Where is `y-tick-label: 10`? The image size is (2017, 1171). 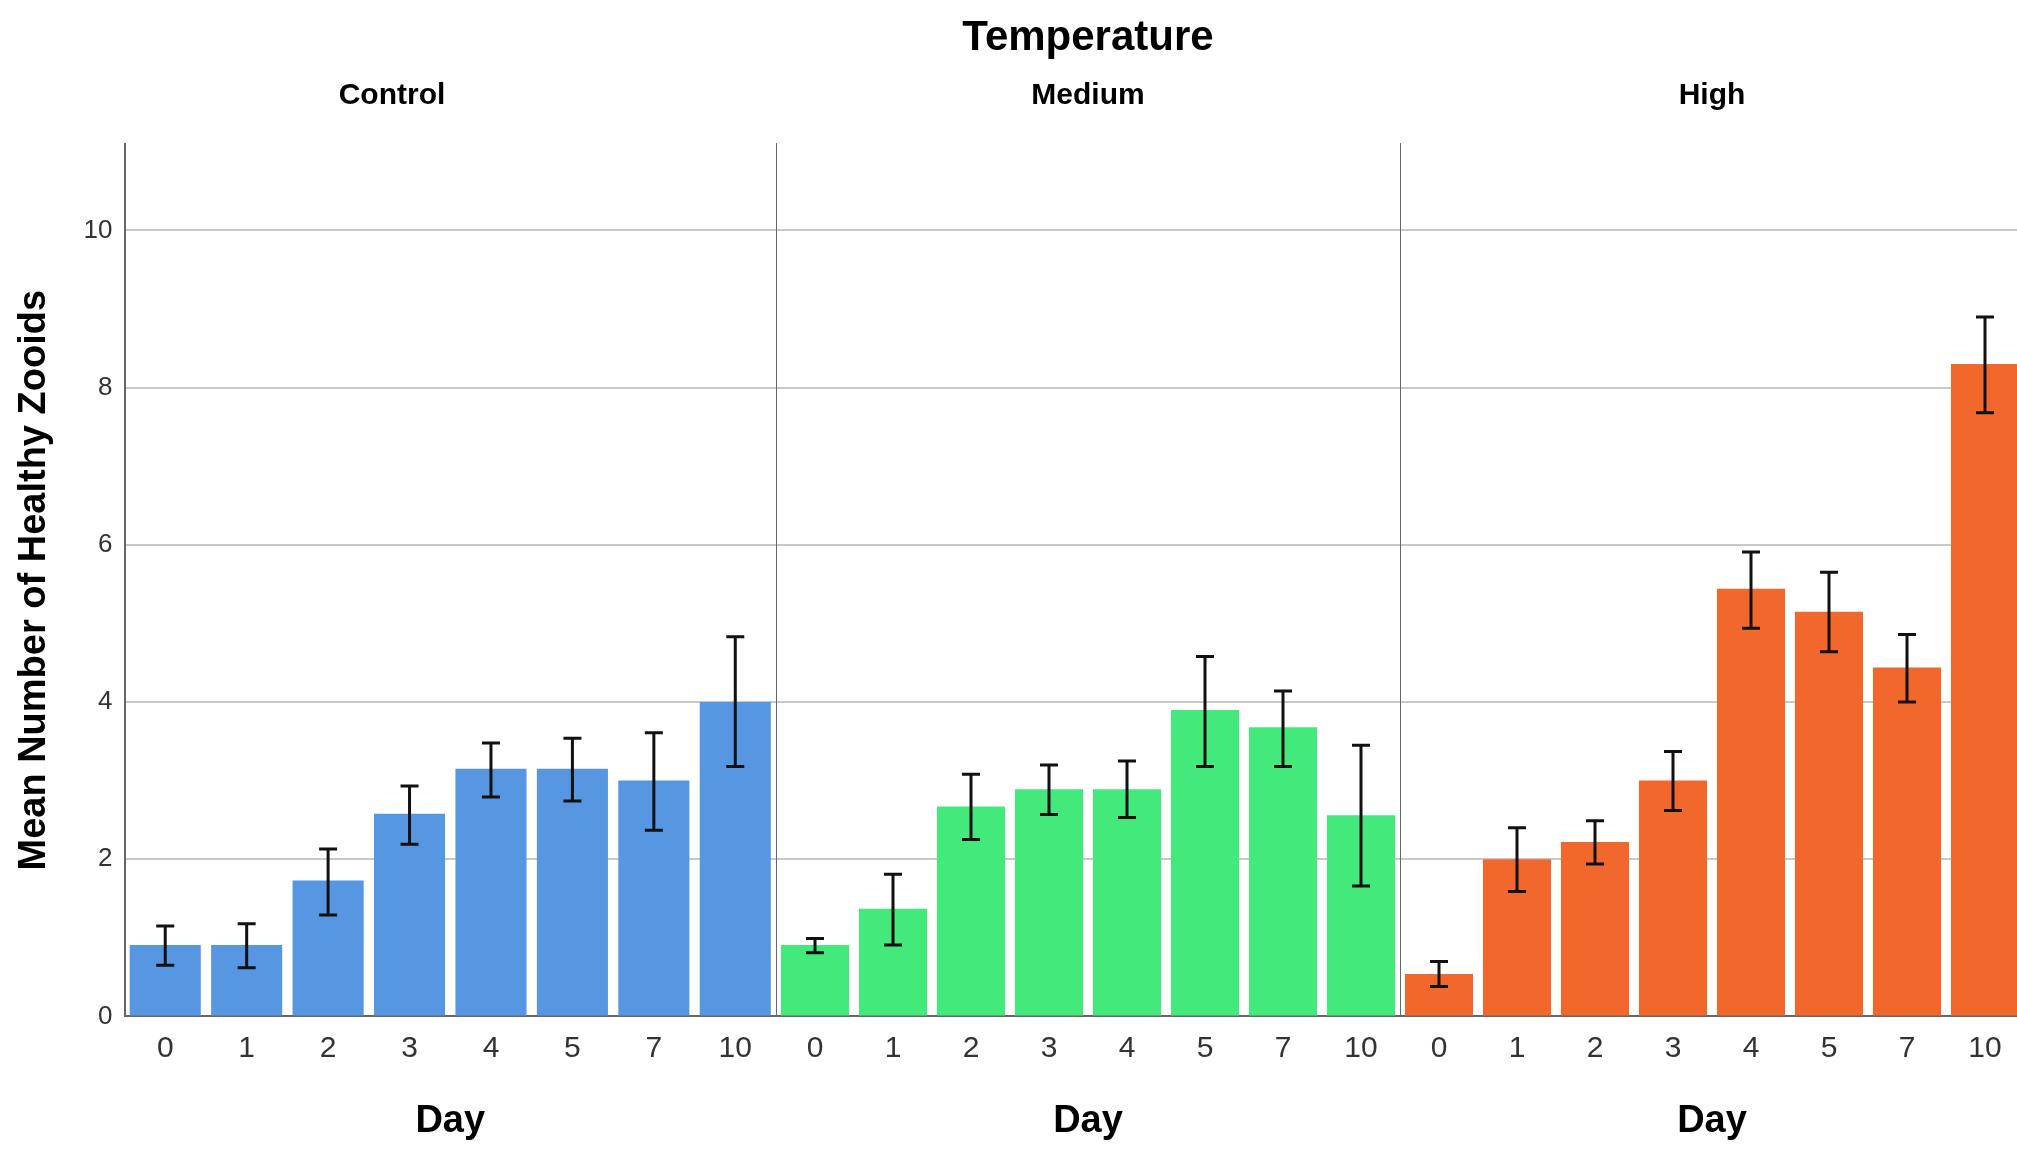
y-tick-label: 10 is located at coordinates (98, 228).